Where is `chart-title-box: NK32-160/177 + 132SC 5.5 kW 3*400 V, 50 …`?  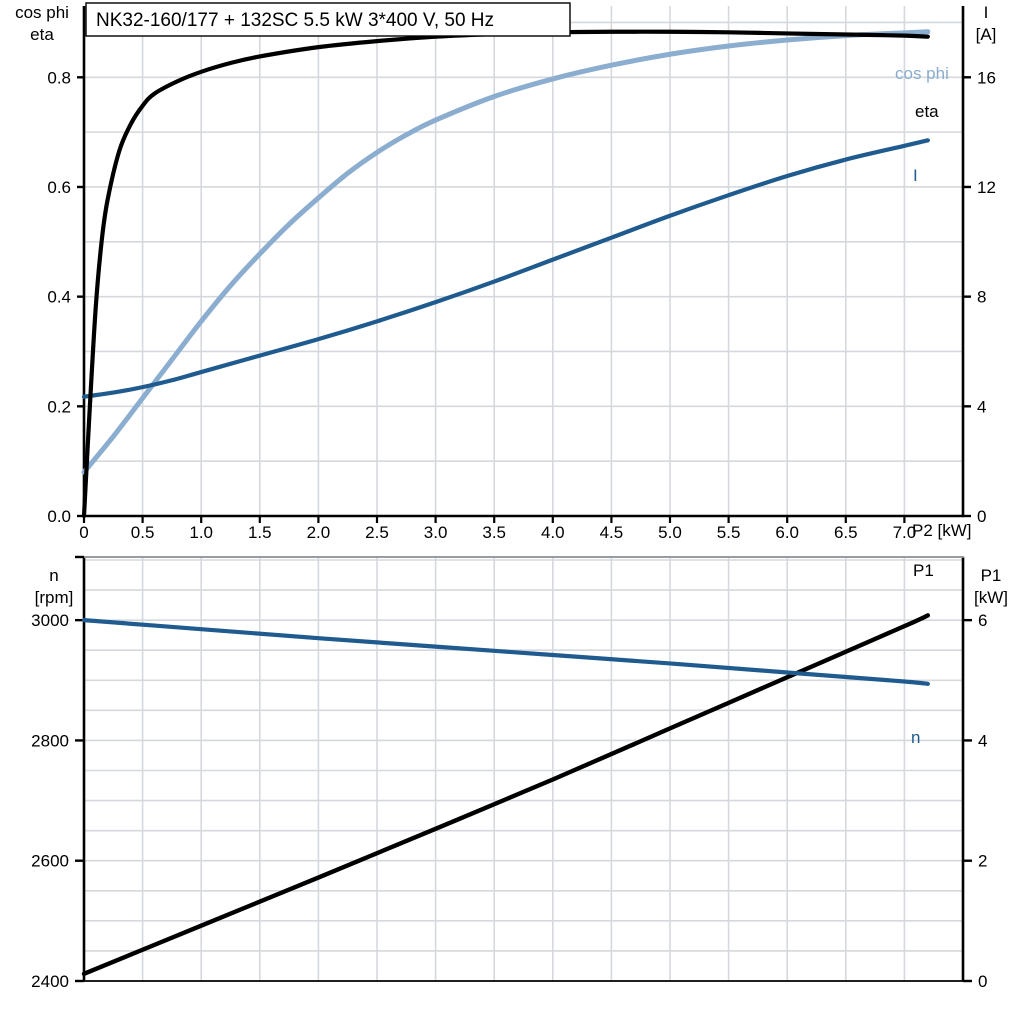 chart-title-box: NK32-160/177 + 132SC 5.5 kW 3*400 V, 50 … is located at coordinates (328, 19).